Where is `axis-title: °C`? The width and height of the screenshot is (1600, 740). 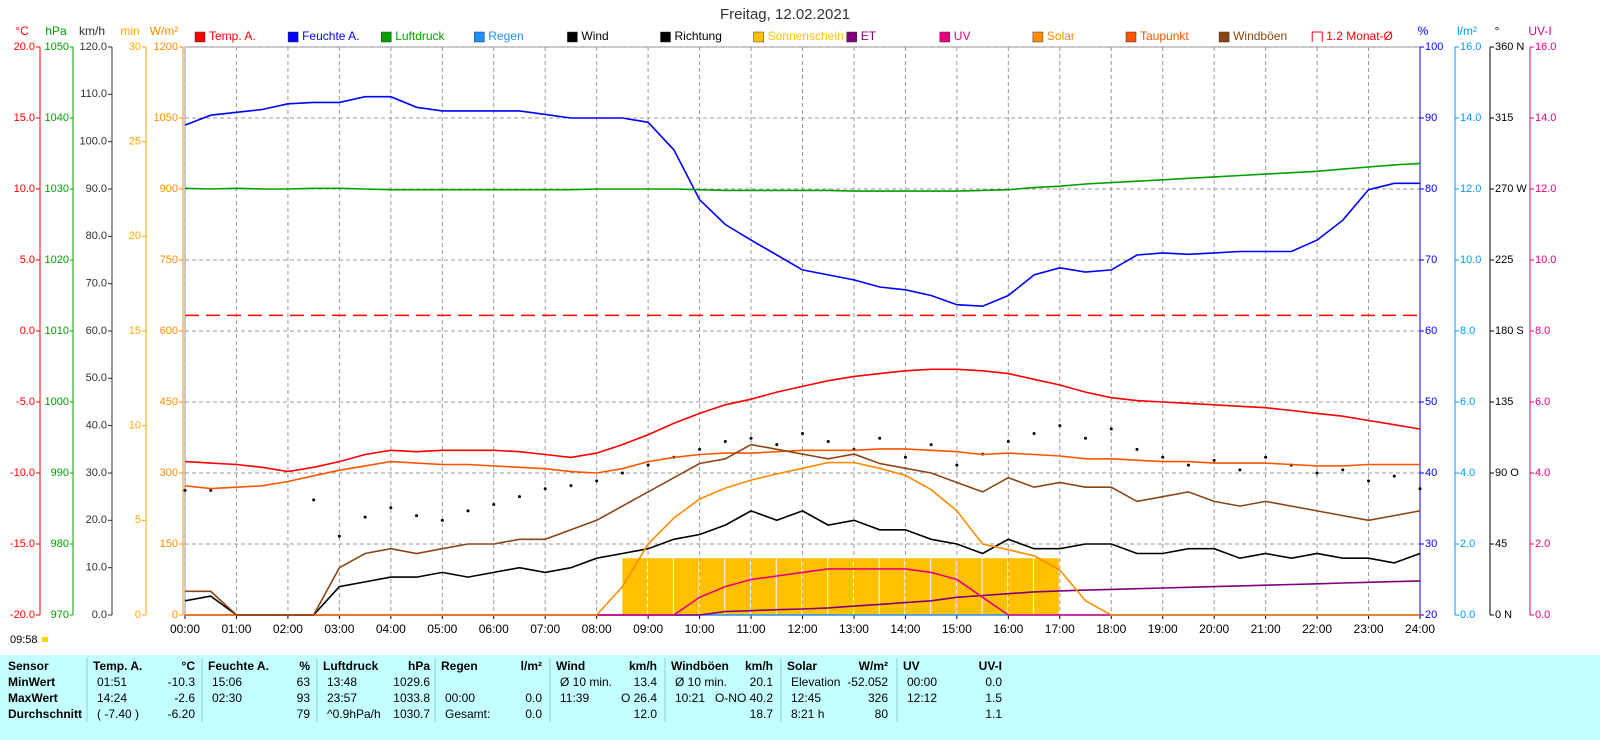 axis-title: °C is located at coordinates (22, 31).